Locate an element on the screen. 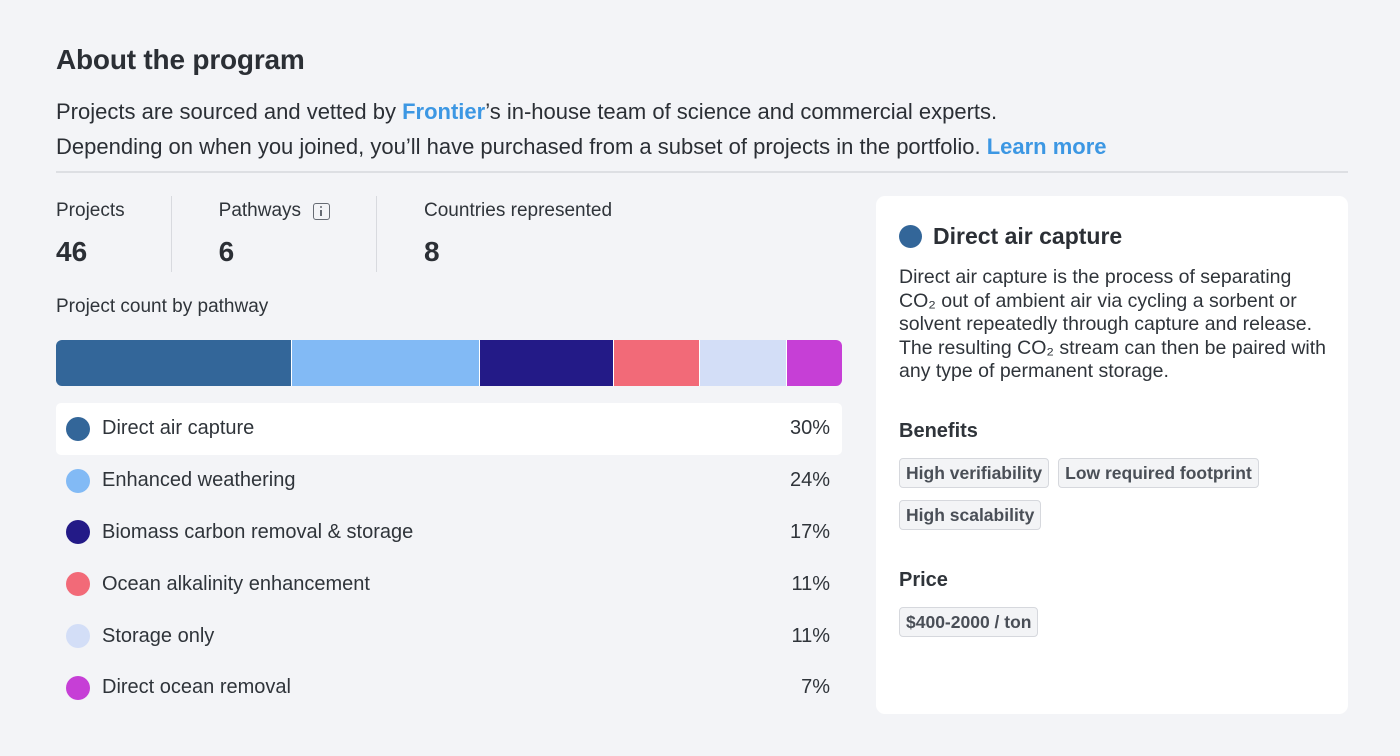 This screenshot has width=1400, height=756. stat-value: 6 is located at coordinates (226, 251).